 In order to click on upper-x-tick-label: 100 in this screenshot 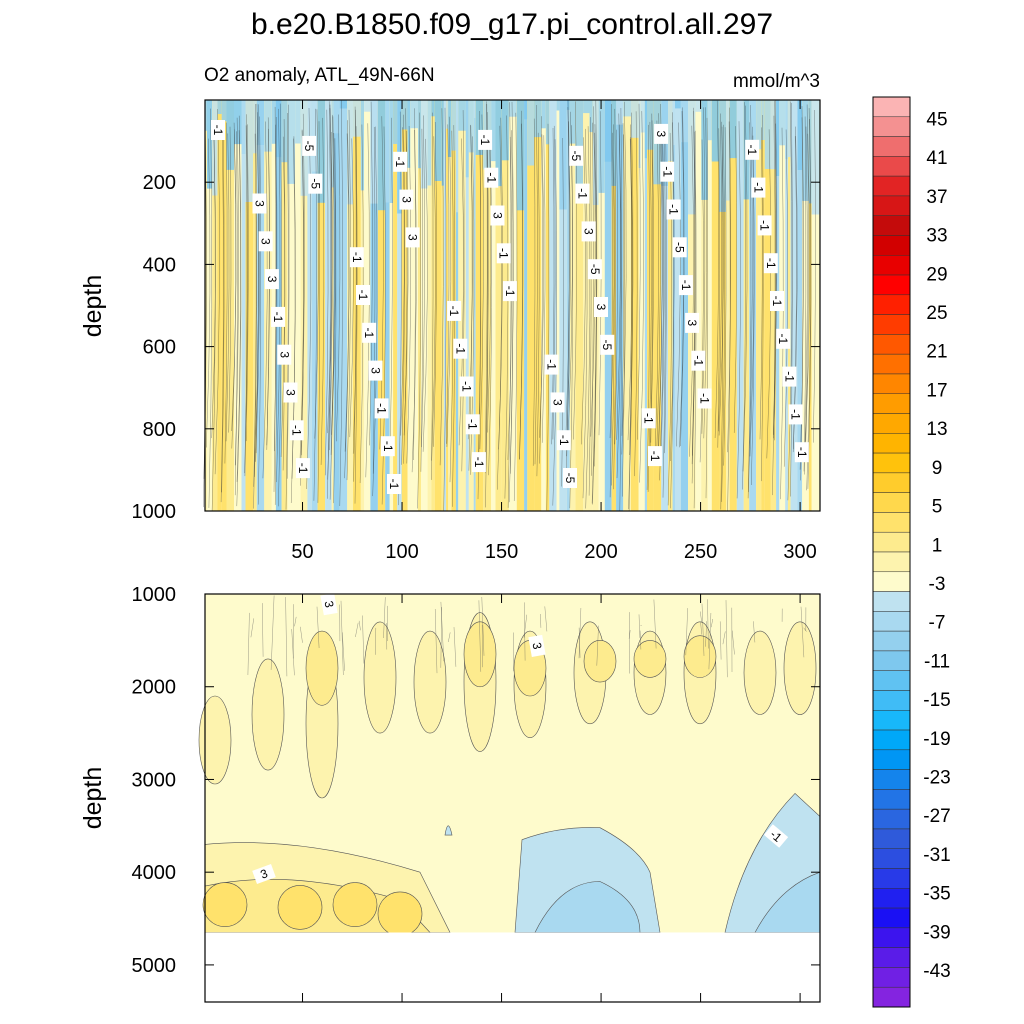, I will do `click(401, 552)`.